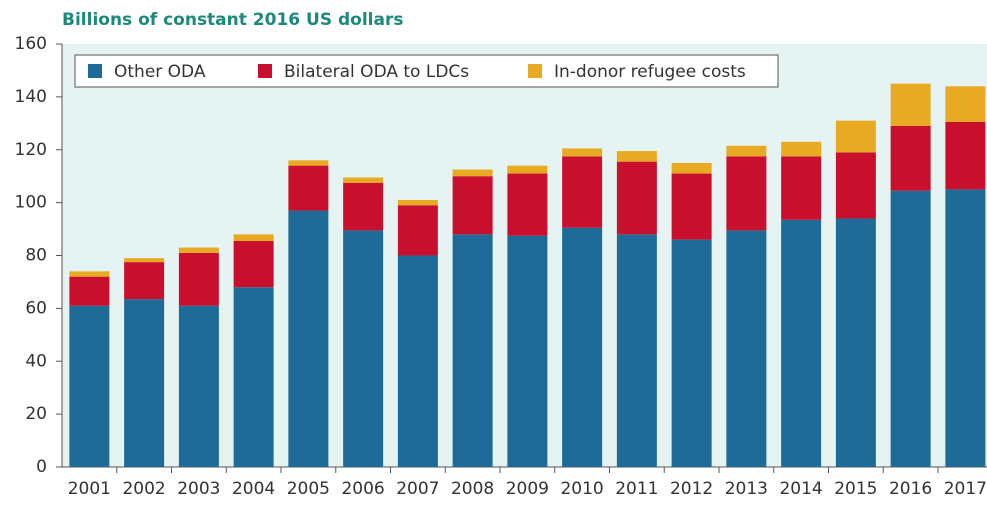 Image resolution: width=987 pixels, height=506 pixels. What do you see at coordinates (36, 308) in the screenshot?
I see `y-tick-label: 60` at bounding box center [36, 308].